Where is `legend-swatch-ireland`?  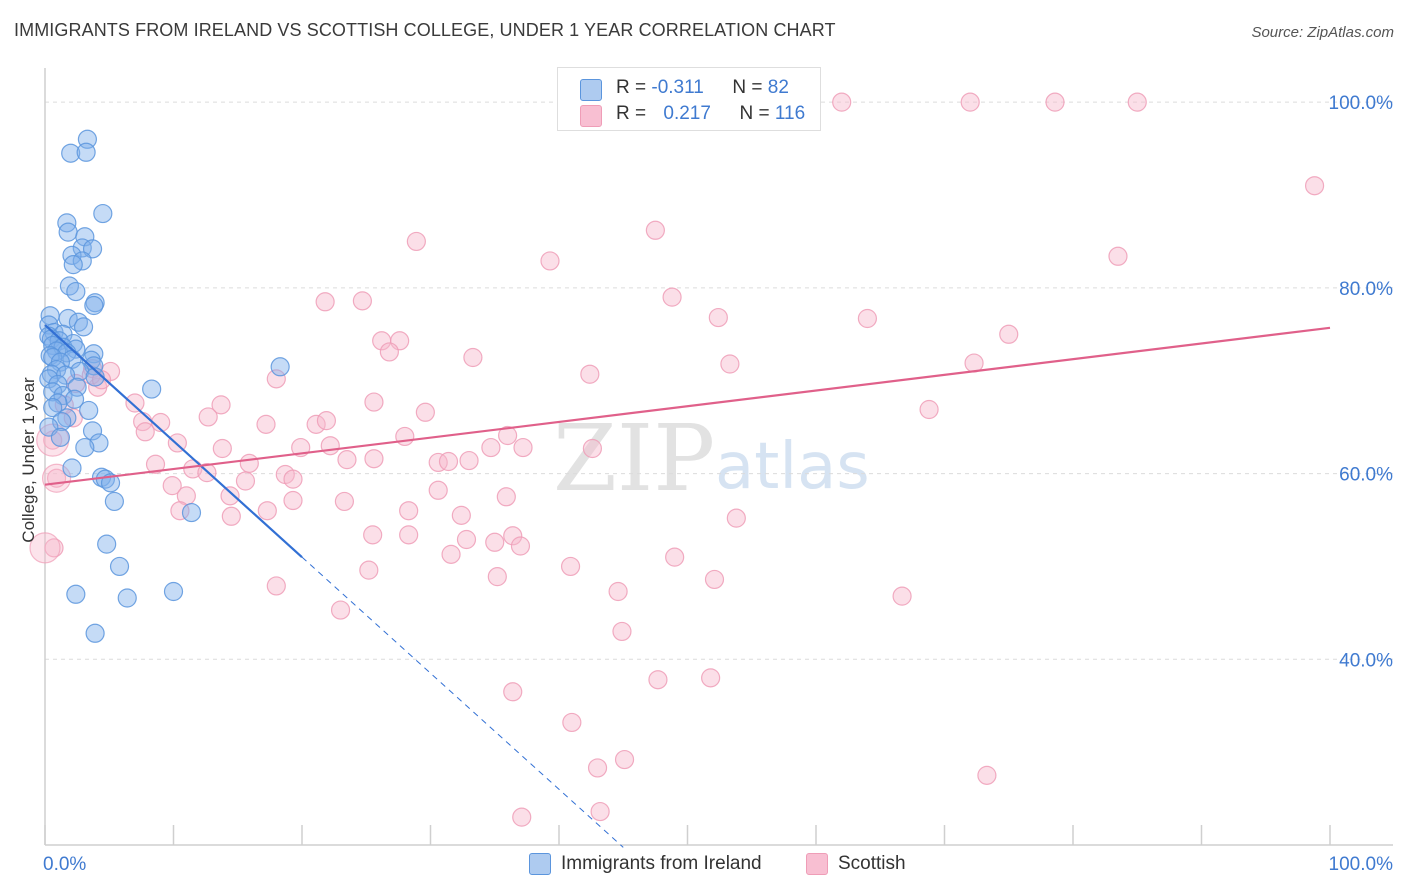
legend-swatch-ireland is located at coordinates (591, 90).